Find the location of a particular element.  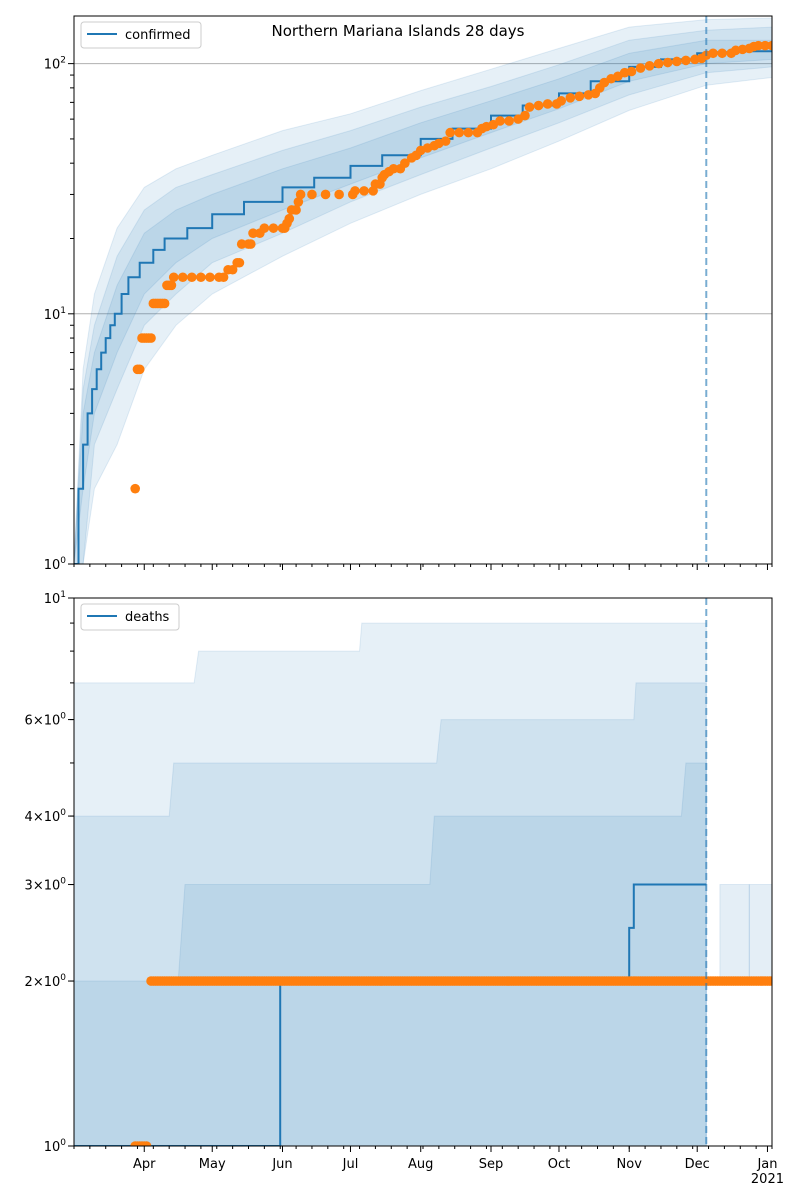

confirmed-legend: confirmed is located at coordinates (141, 35).